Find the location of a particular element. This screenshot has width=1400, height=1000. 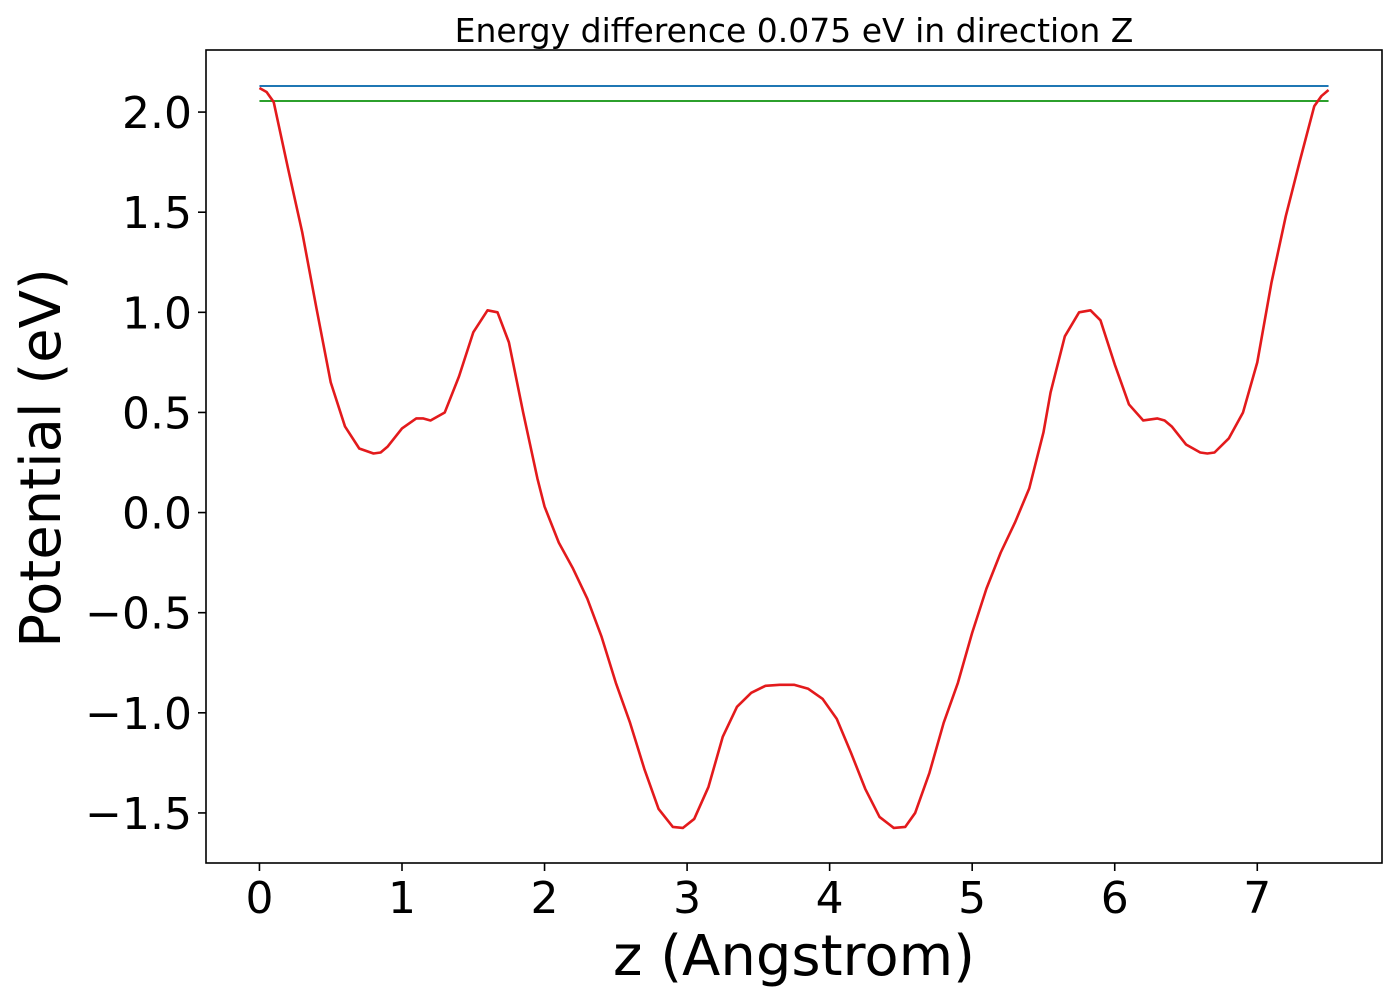

y-axis: 2.0 1.5 1.0 0.5 0.0 −0.5 −1.0 −1.5 is located at coordinates (145, 464).